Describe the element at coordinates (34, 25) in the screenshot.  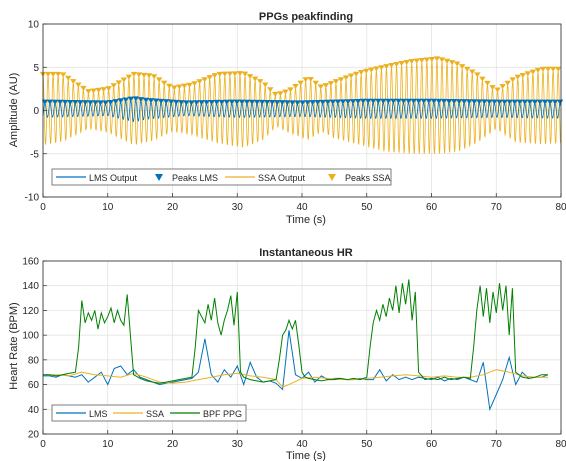
I see `y-tick-label: 10` at that location.